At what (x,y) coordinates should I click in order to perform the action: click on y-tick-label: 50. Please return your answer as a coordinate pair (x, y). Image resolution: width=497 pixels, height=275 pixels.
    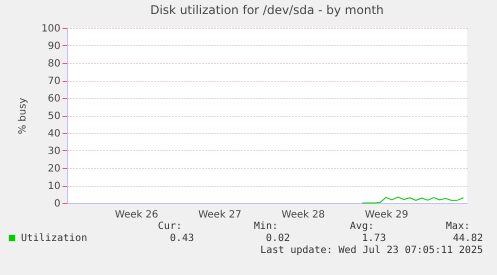
    Looking at the image, I should click on (54, 116).